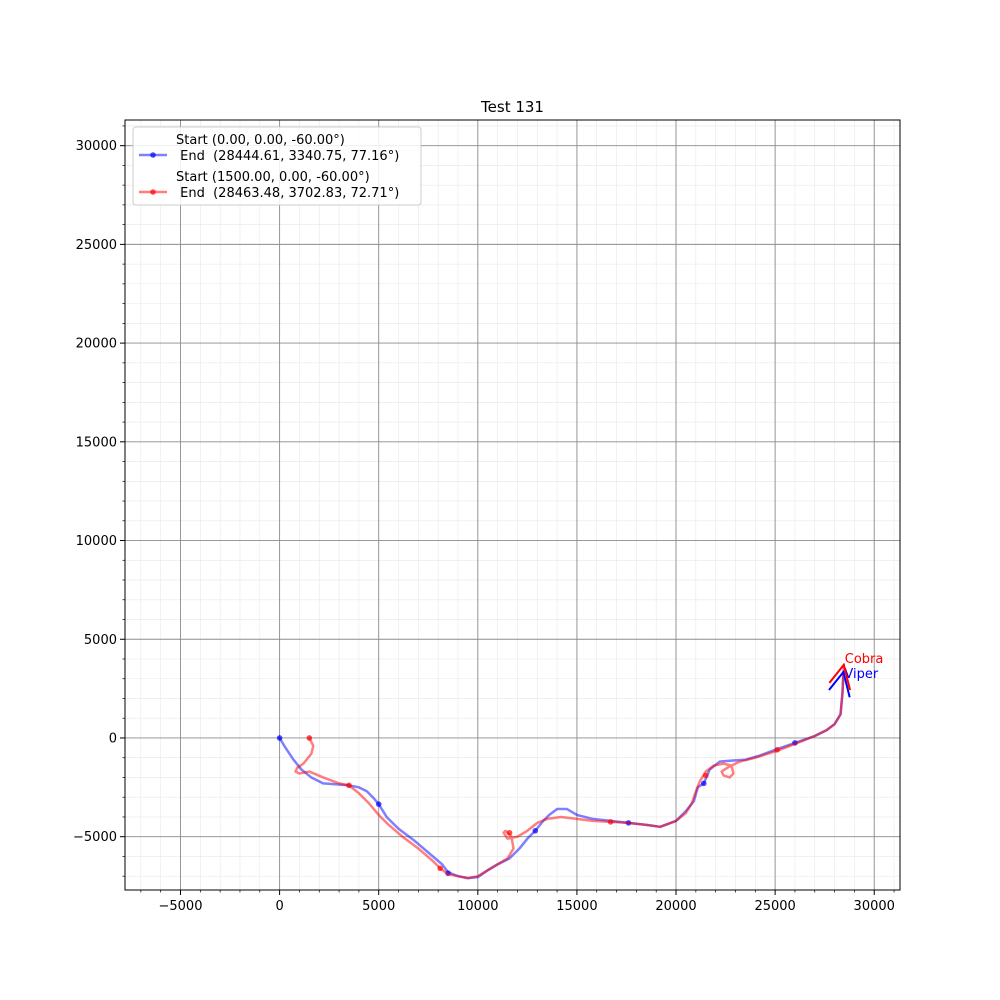 The image size is (1000, 1000). Describe the element at coordinates (576, 906) in the screenshot. I see `x-tick-label: 15000` at that location.